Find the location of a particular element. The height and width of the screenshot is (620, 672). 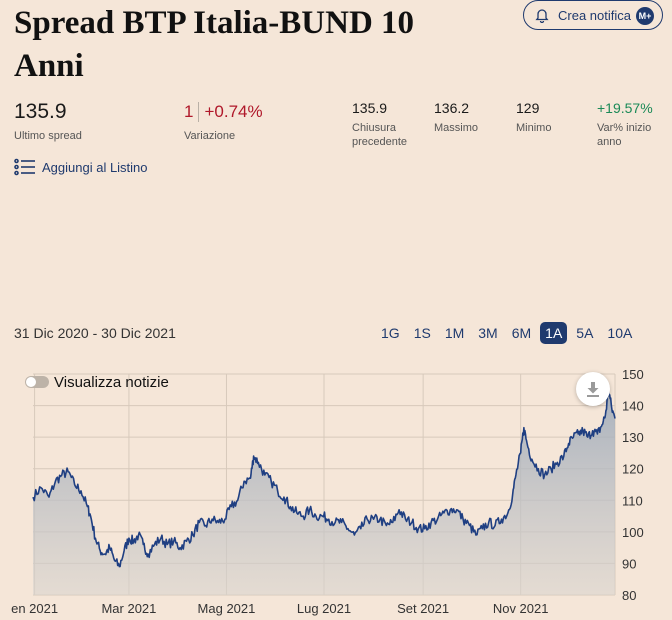

change-absolute: 1 is located at coordinates (189, 111).